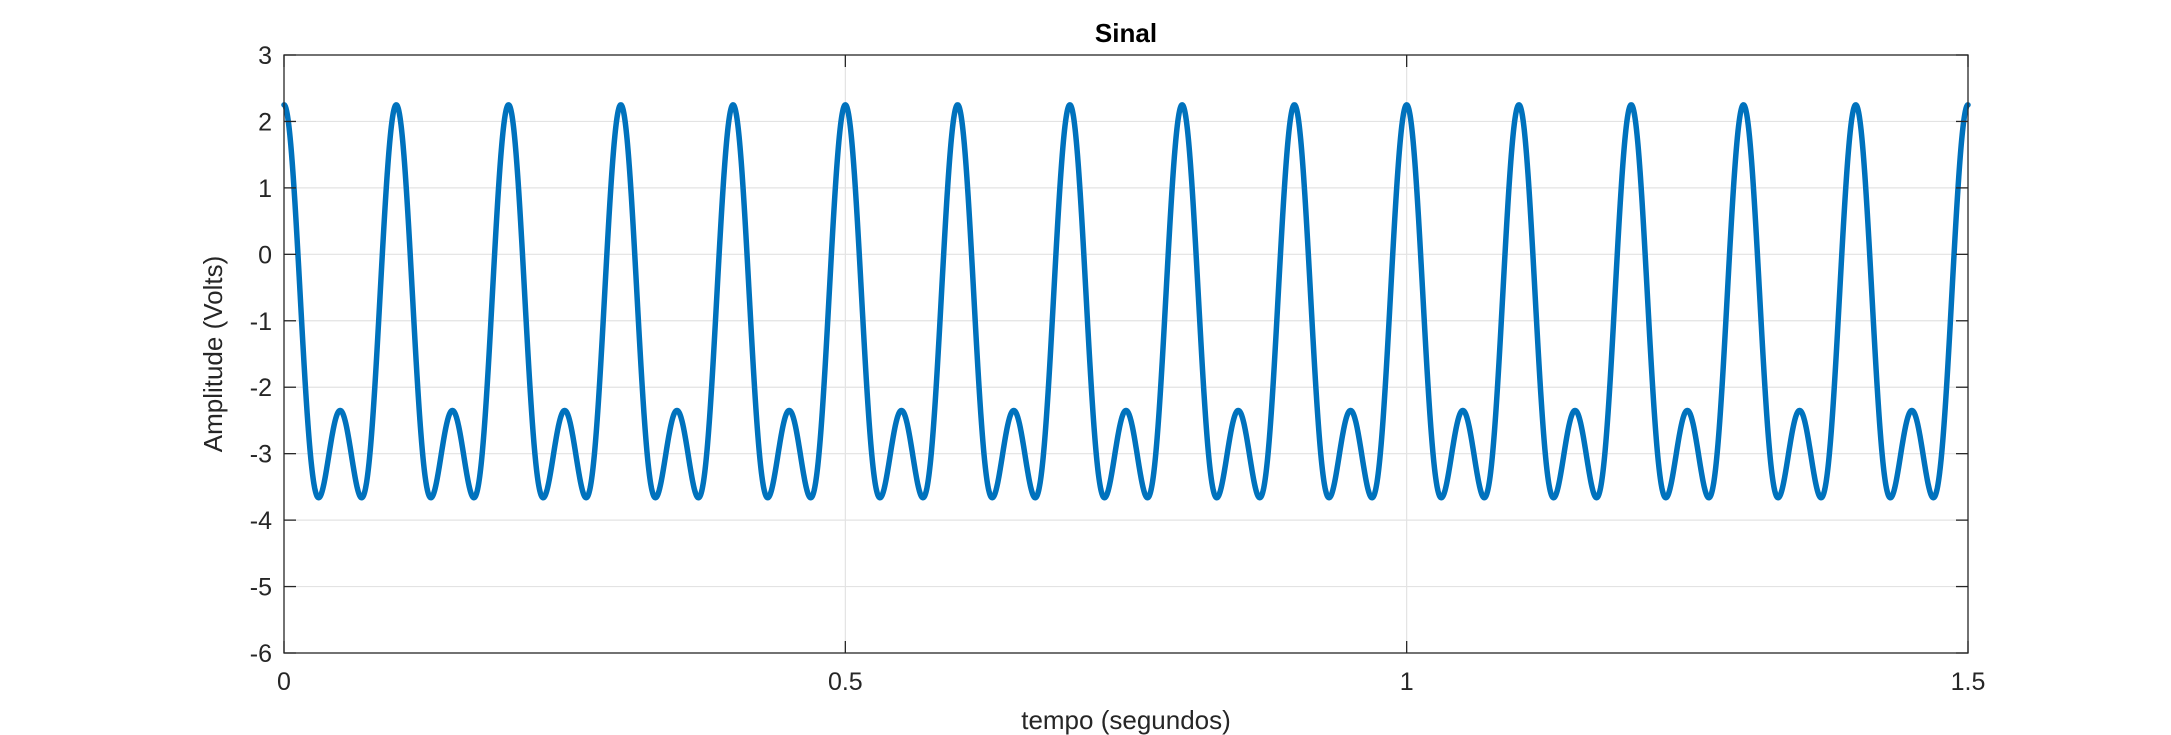 The width and height of the screenshot is (2171, 735). I want to click on x-tick-label: 1, so click(1407, 682).